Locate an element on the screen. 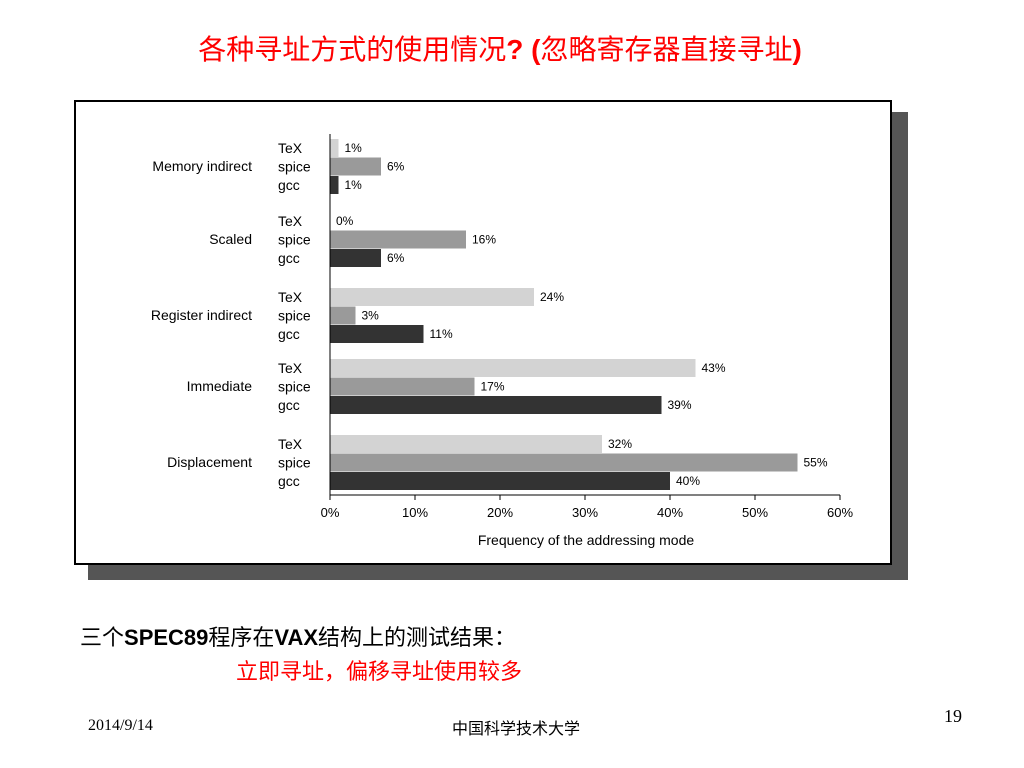  category-label-scaled: Scaled is located at coordinates (230, 239).